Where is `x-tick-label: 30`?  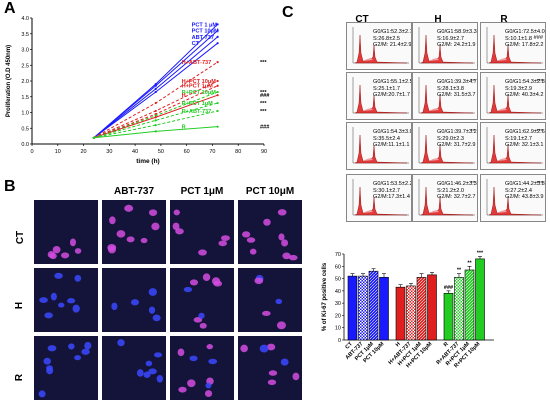 x-tick-label: 30 is located at coordinates (109, 152).